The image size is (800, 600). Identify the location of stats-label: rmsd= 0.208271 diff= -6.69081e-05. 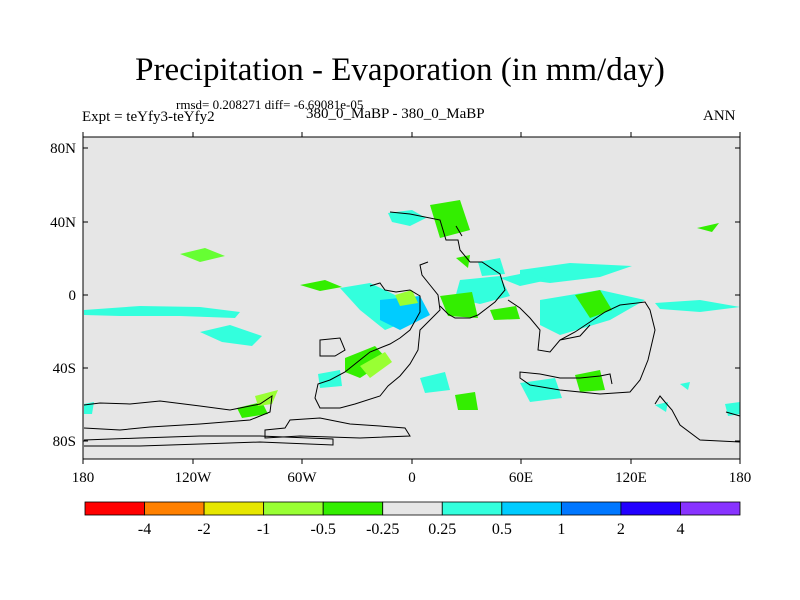
(270, 104).